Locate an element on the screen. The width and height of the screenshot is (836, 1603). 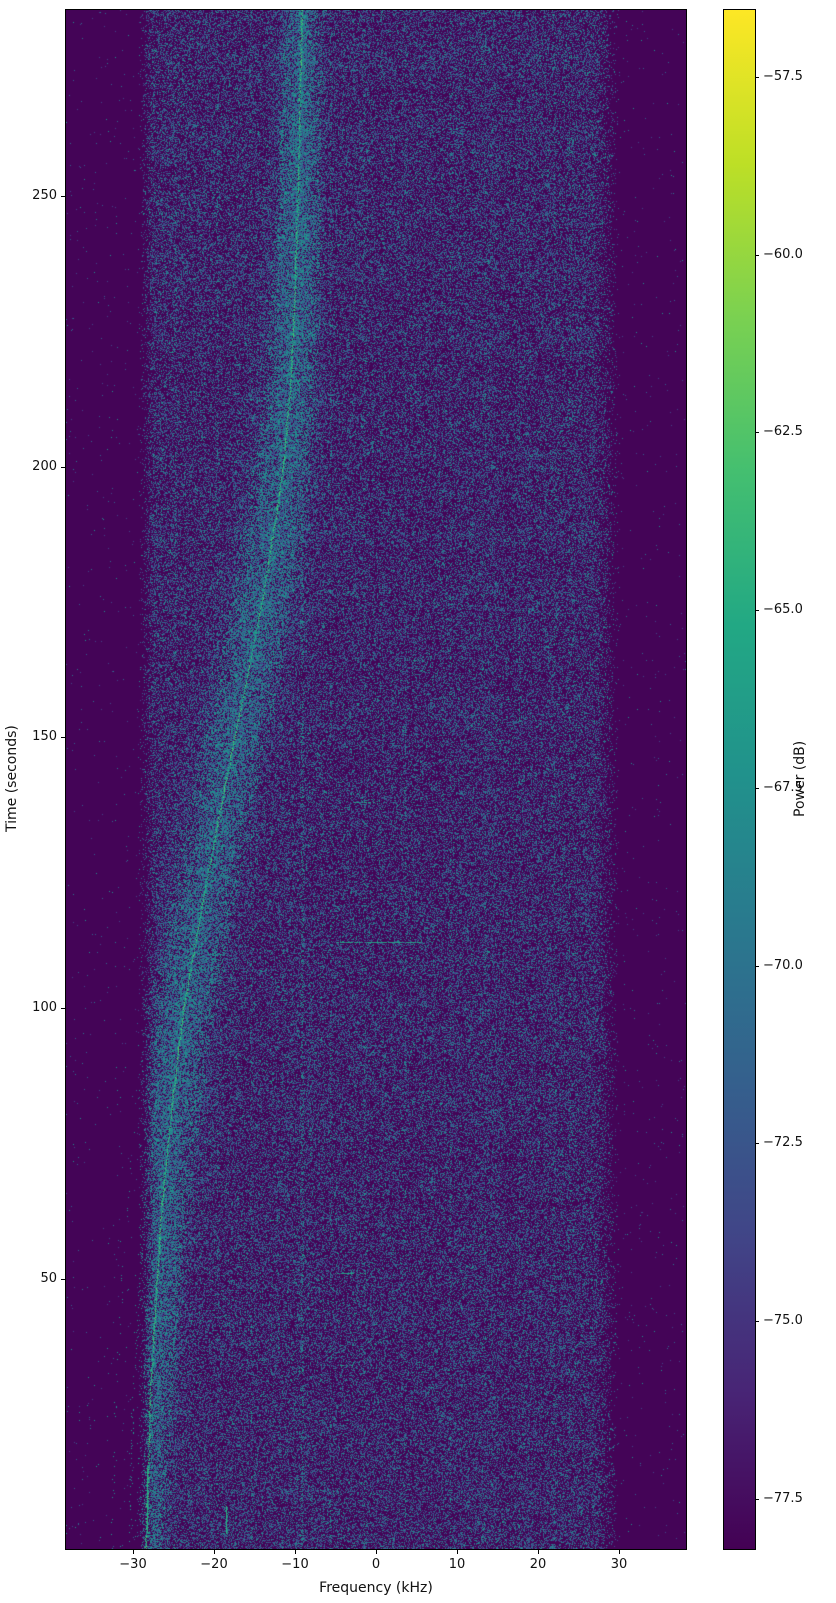
colorbar-gradient is located at coordinates (739, 779).